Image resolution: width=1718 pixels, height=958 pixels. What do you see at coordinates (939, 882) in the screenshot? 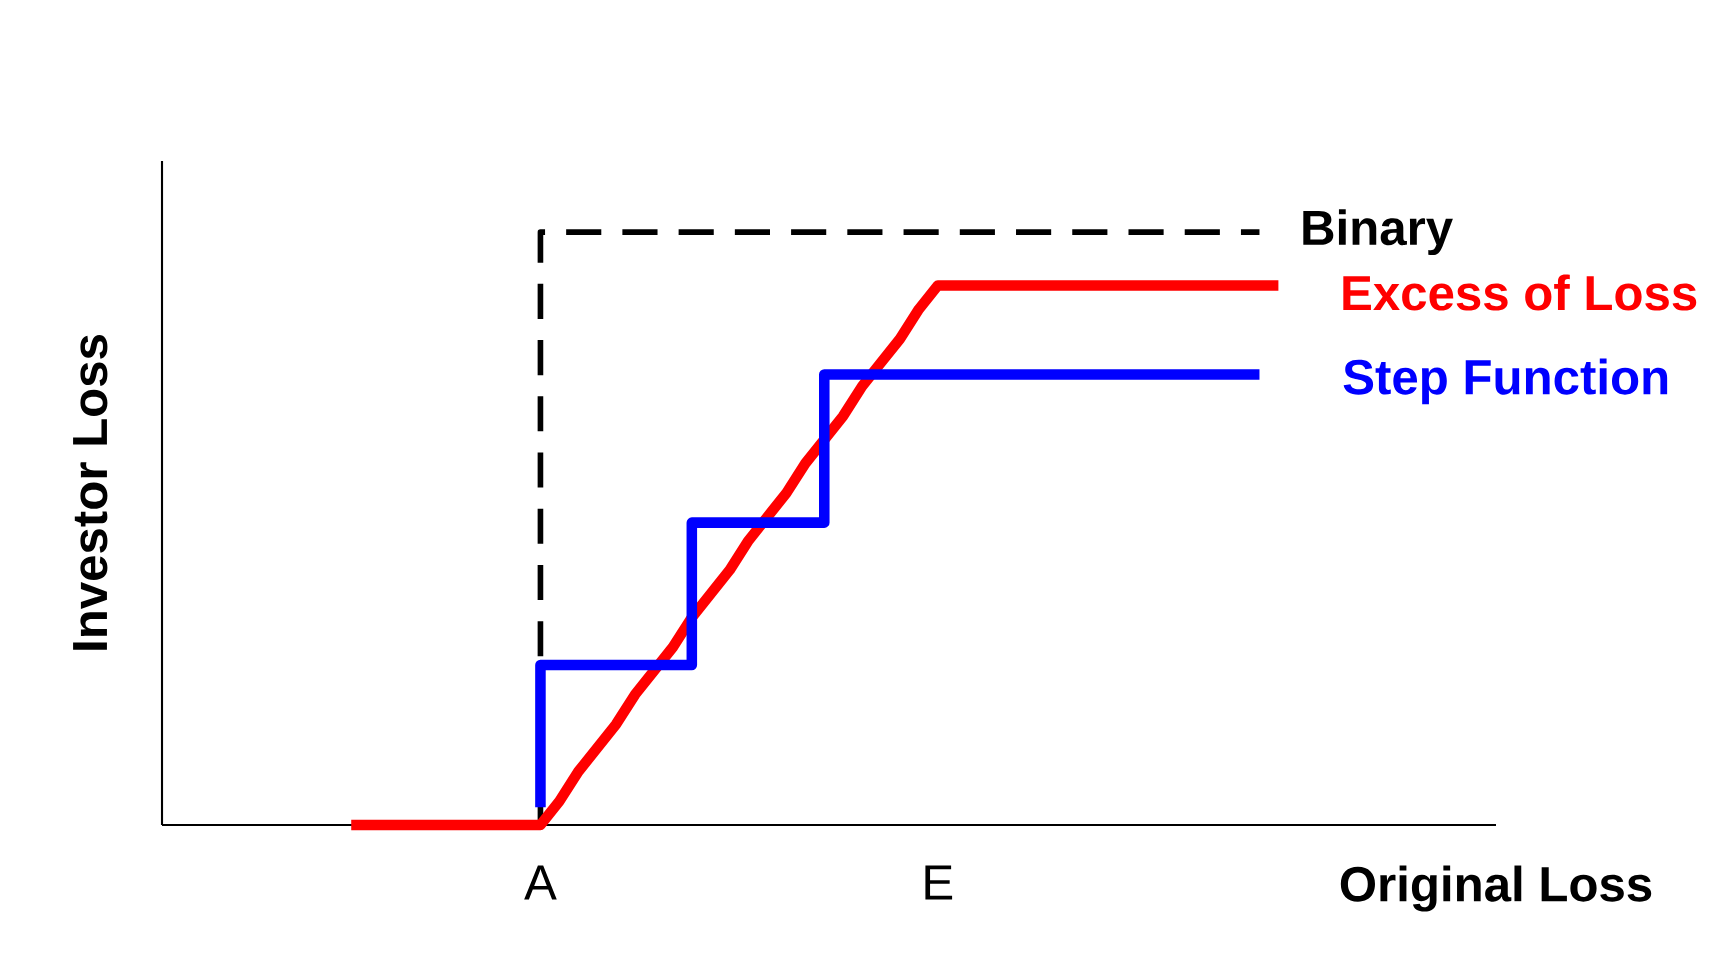
I see `x-tick-label: E` at bounding box center [939, 882].